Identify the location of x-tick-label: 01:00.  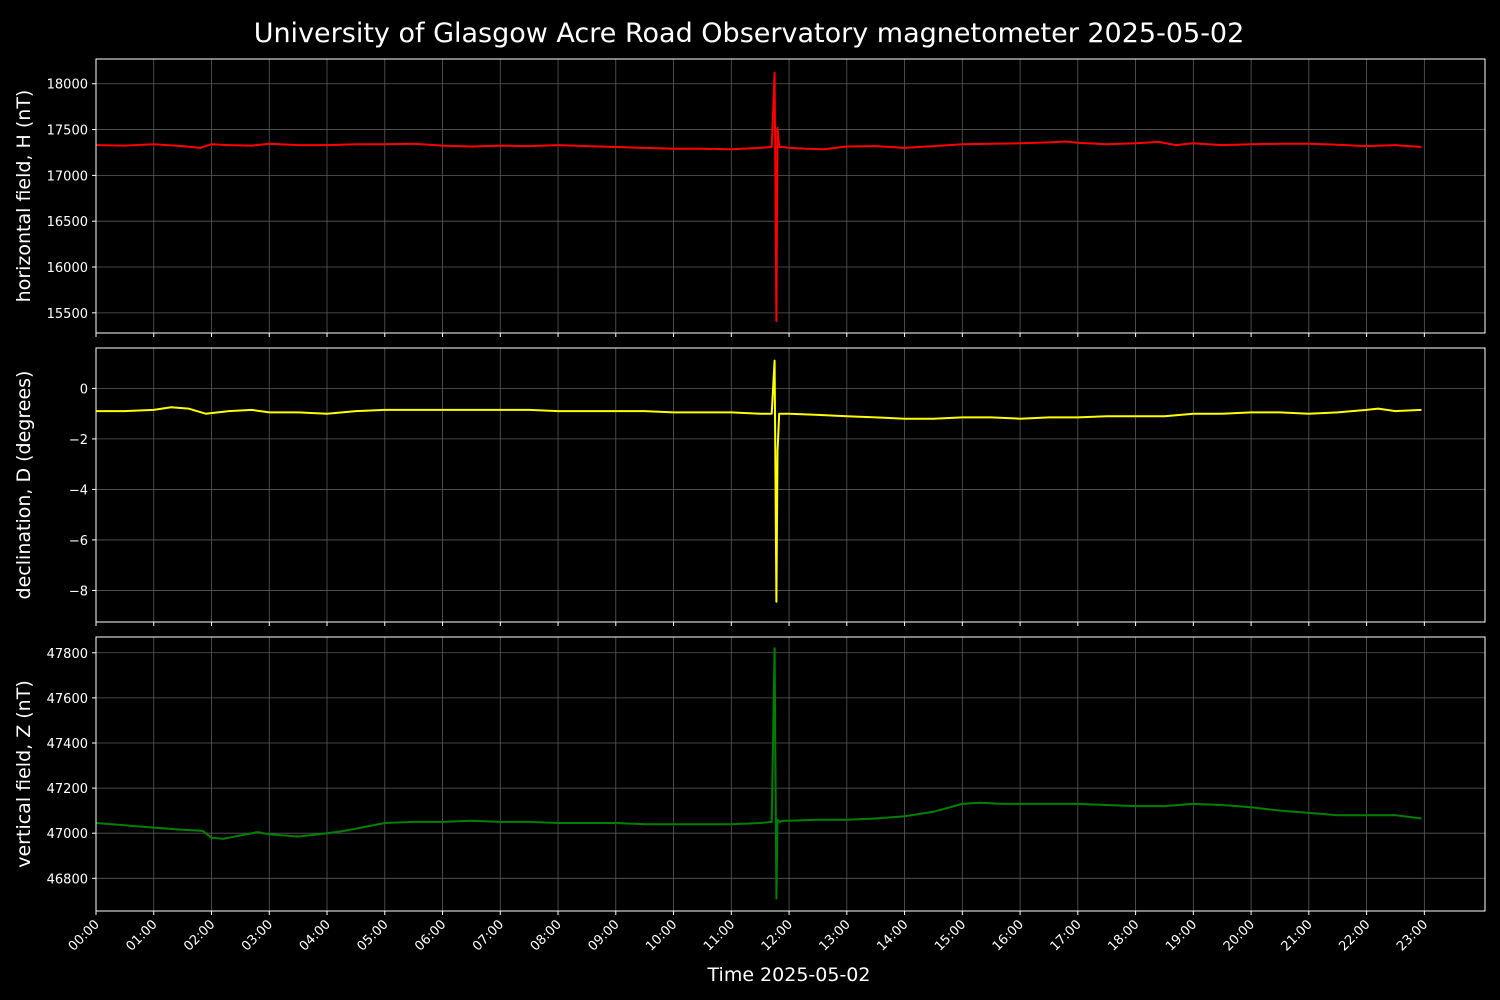
(141, 935).